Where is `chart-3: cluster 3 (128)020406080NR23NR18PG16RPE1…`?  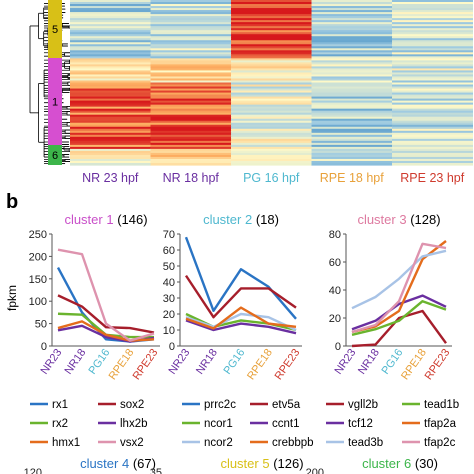 chart-3: cluster 3 (128)020406080NR23NR18PG16RPE1… is located at coordinates (392, 330).